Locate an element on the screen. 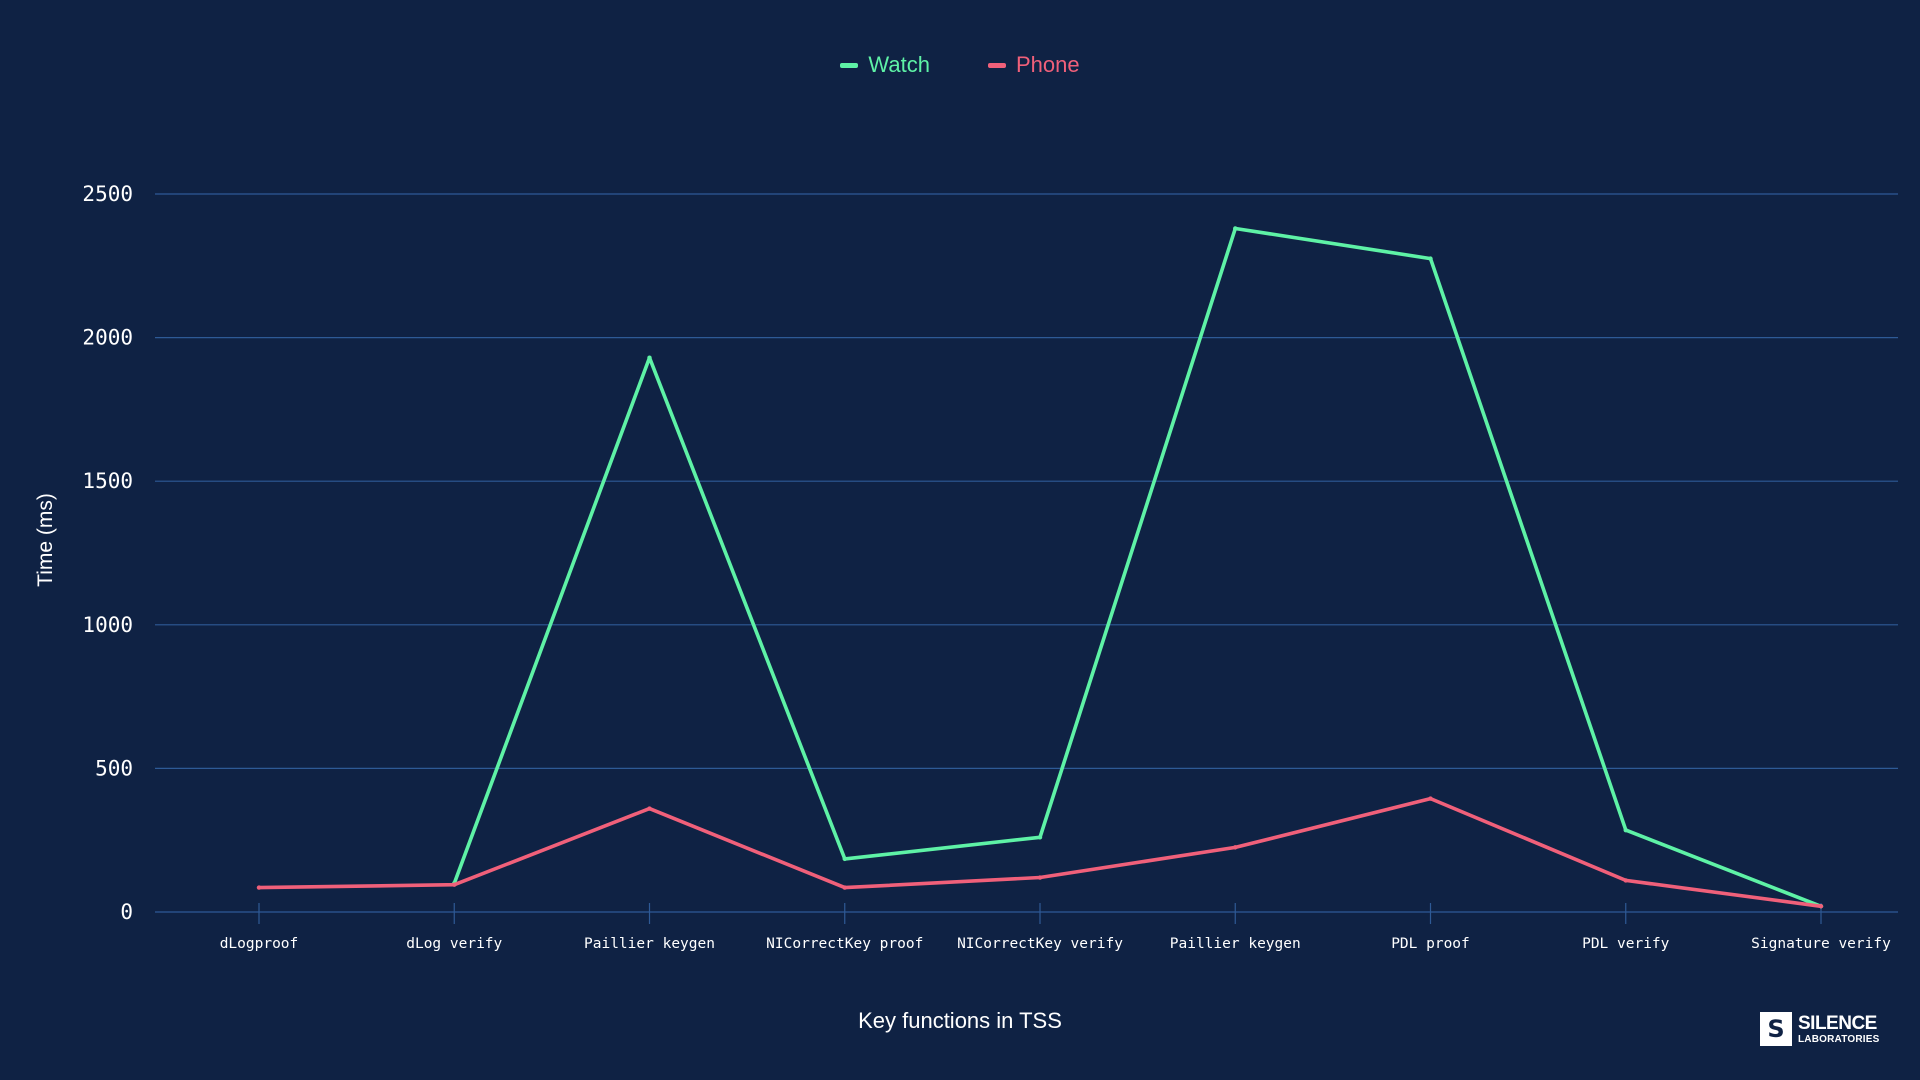 This screenshot has height=1080, width=1920. y-axis-label: Time (ms) is located at coordinates (45, 540).